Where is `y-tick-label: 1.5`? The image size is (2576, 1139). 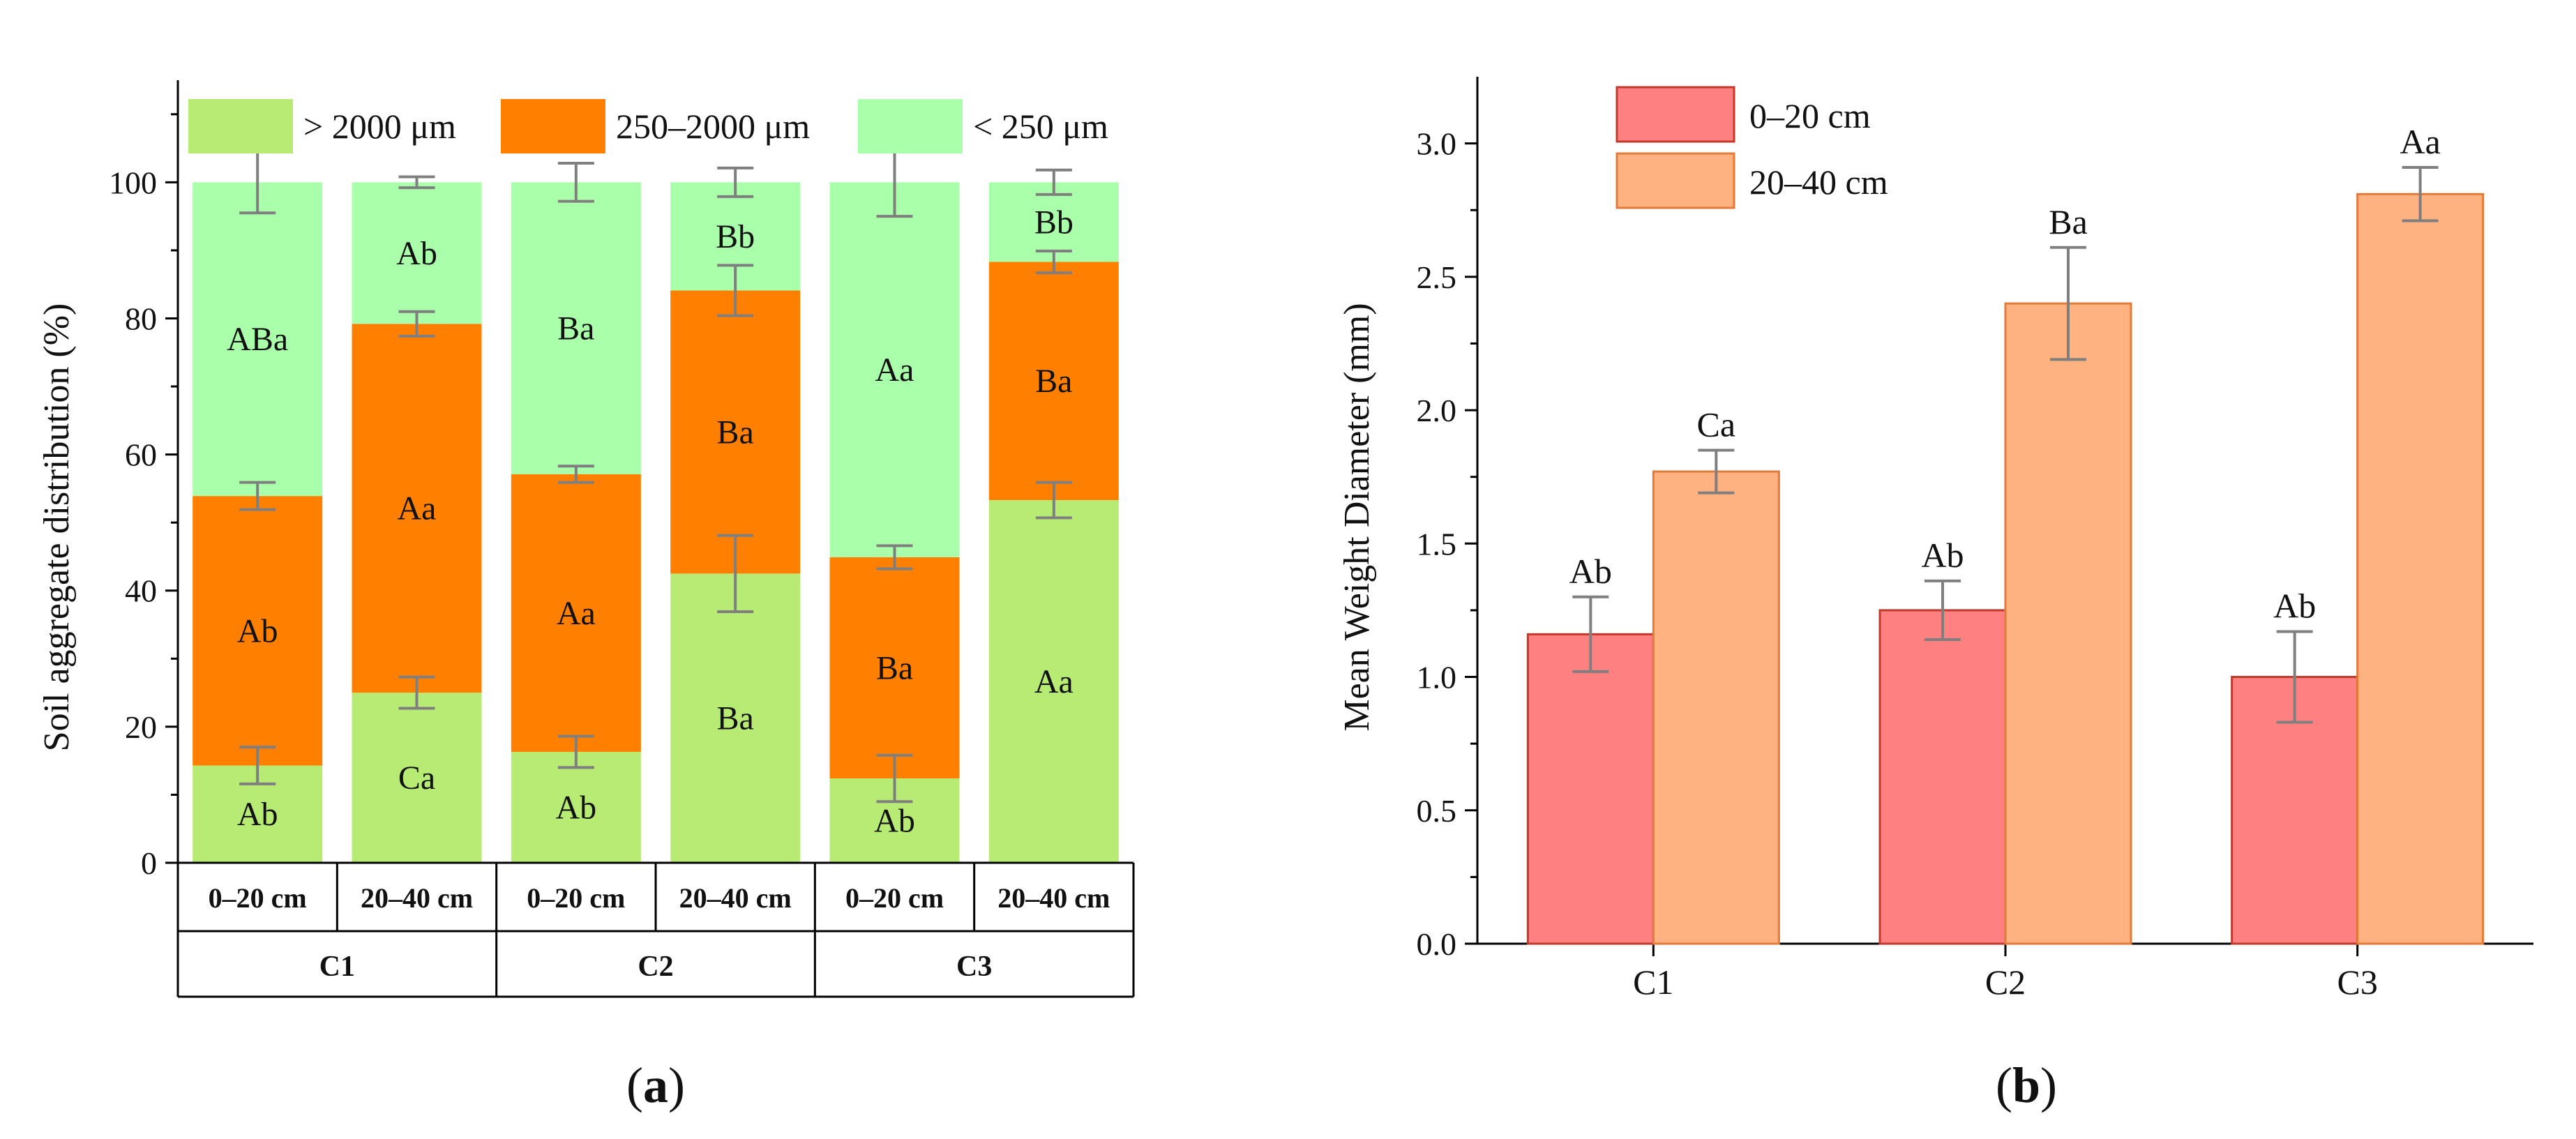 y-tick-label: 1.5 is located at coordinates (1437, 543).